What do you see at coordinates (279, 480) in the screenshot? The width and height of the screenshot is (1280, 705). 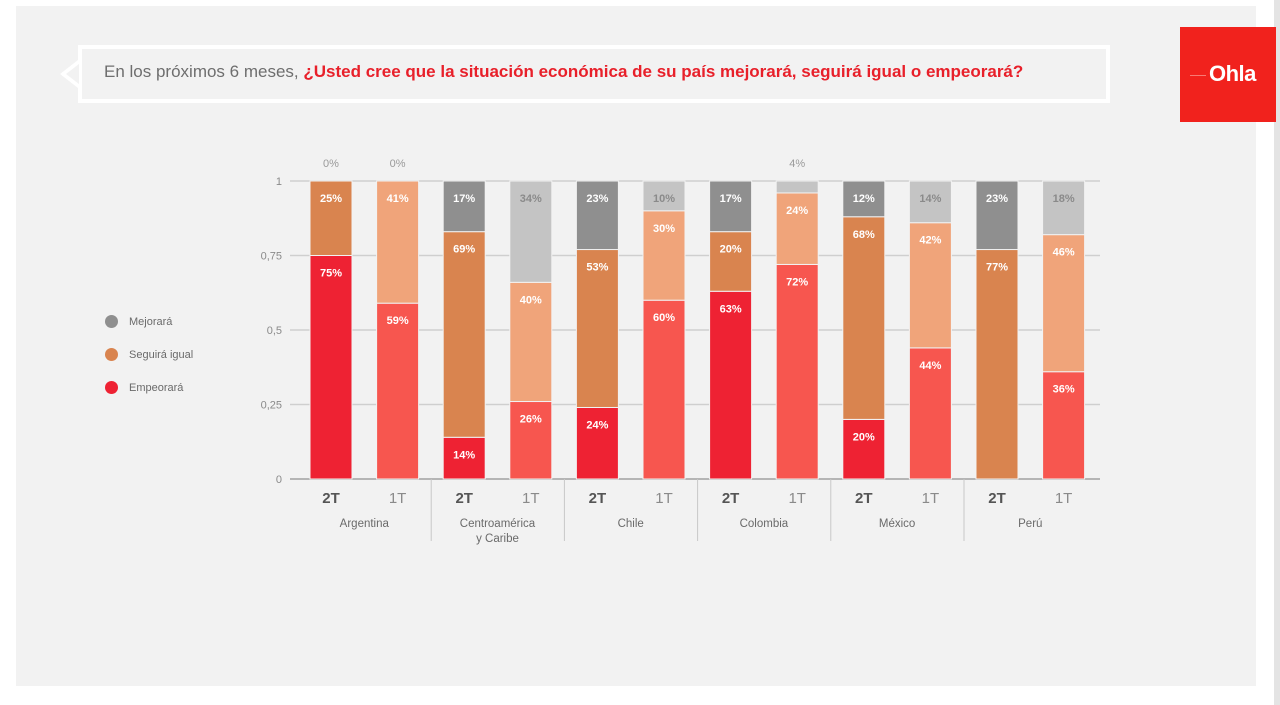 I see `y-tick-label: 0` at bounding box center [279, 480].